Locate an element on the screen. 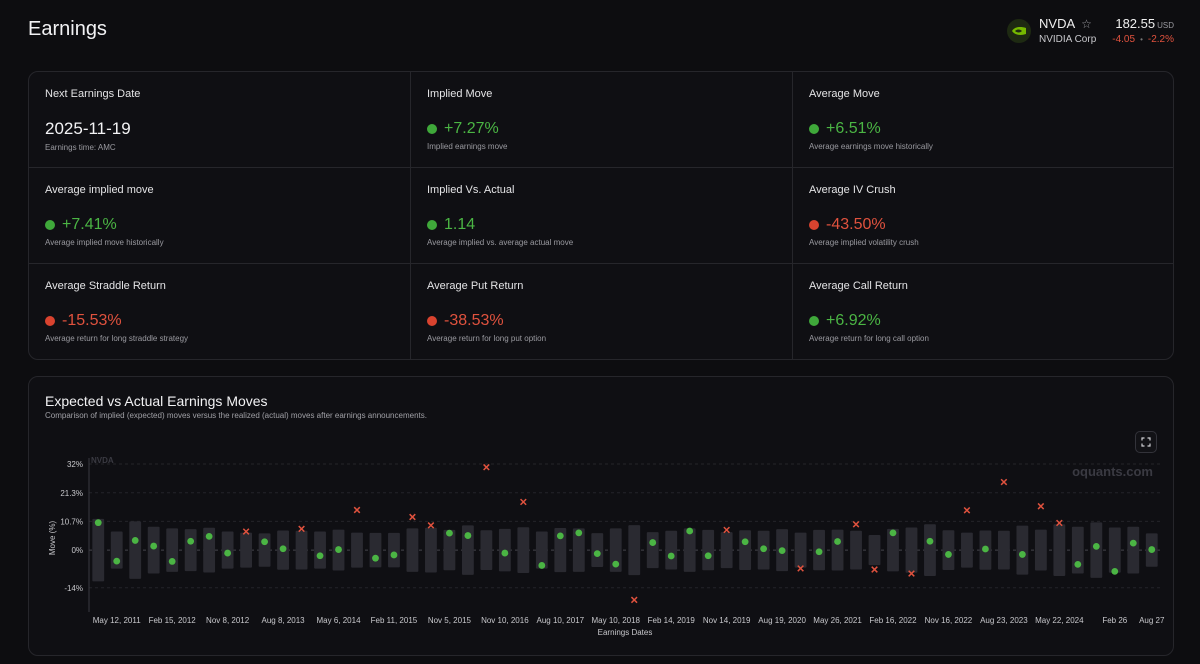 The width and height of the screenshot is (1200, 664). stat-desc: Earnings time: AMC is located at coordinates (80, 147).